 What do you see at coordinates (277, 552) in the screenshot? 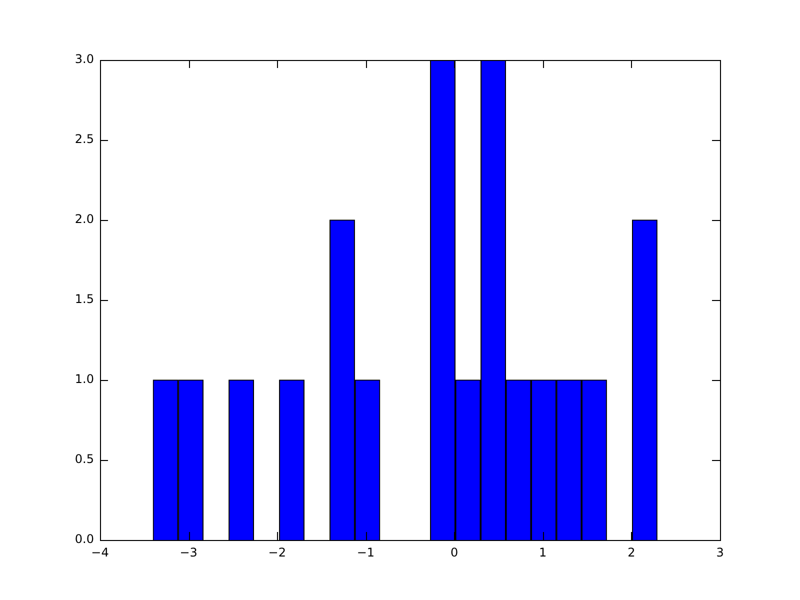
I see `x-tick-label: −2` at bounding box center [277, 552].